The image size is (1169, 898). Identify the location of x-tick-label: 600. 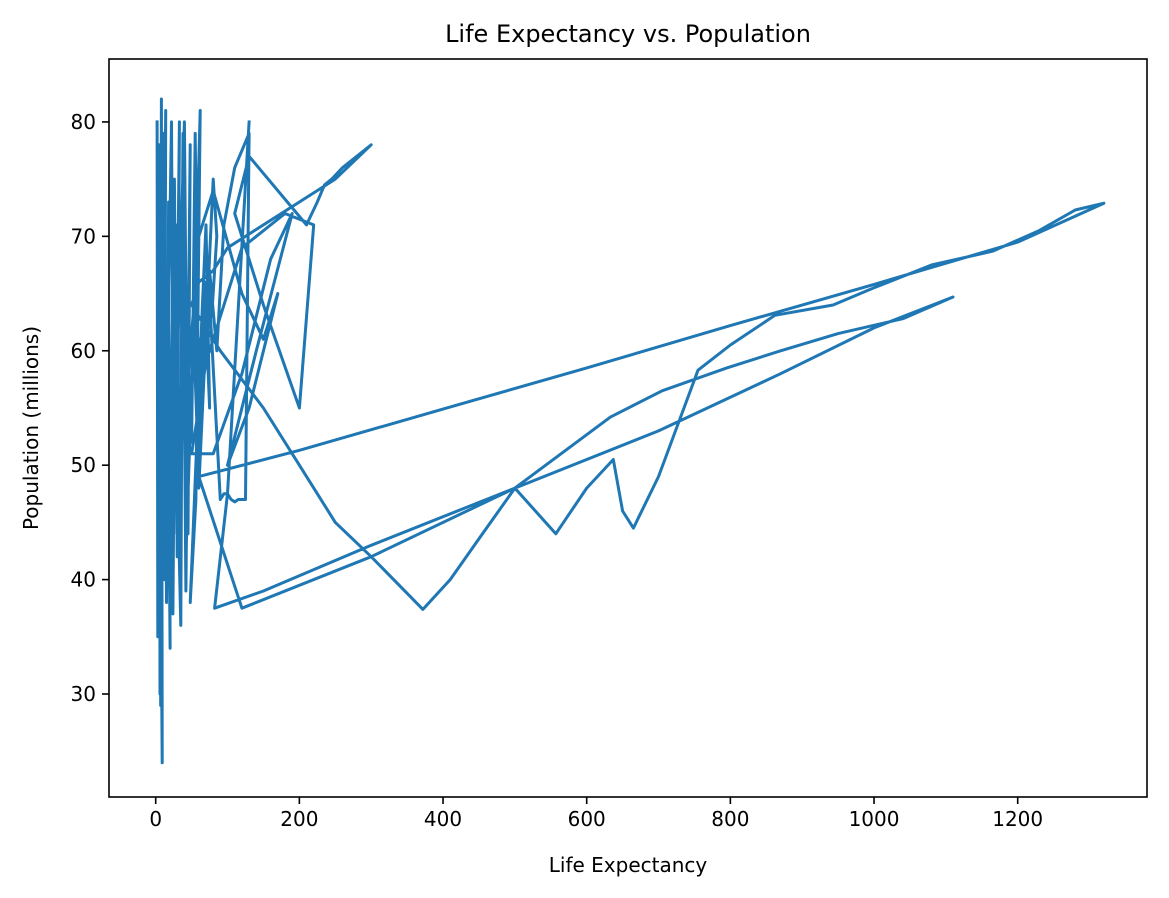
(587, 819).